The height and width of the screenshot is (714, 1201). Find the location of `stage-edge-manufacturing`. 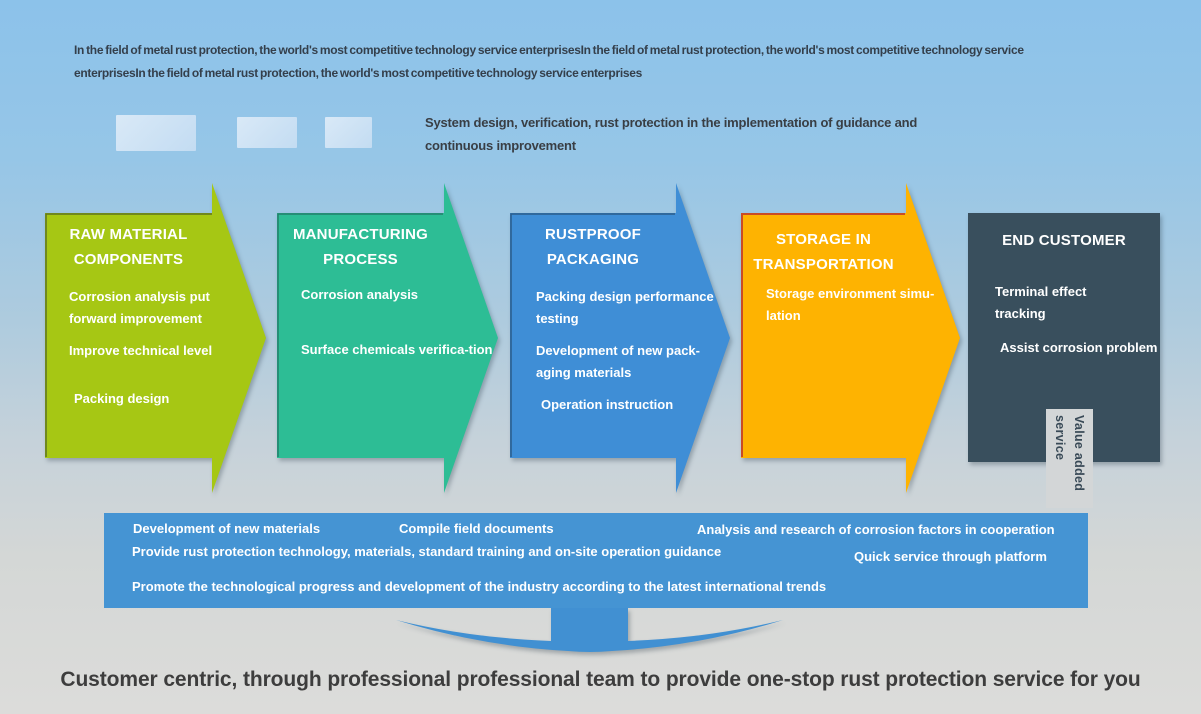

stage-edge-manufacturing is located at coordinates (360, 335).